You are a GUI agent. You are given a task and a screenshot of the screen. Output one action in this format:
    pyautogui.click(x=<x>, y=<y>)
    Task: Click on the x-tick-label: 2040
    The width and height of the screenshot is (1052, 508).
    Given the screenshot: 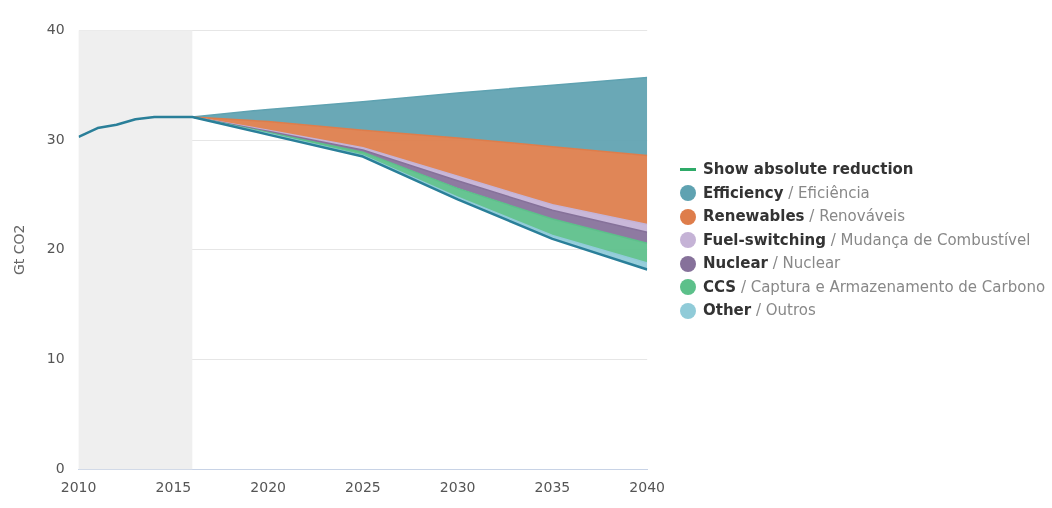 What is the action you would take?
    pyautogui.click(x=647, y=487)
    